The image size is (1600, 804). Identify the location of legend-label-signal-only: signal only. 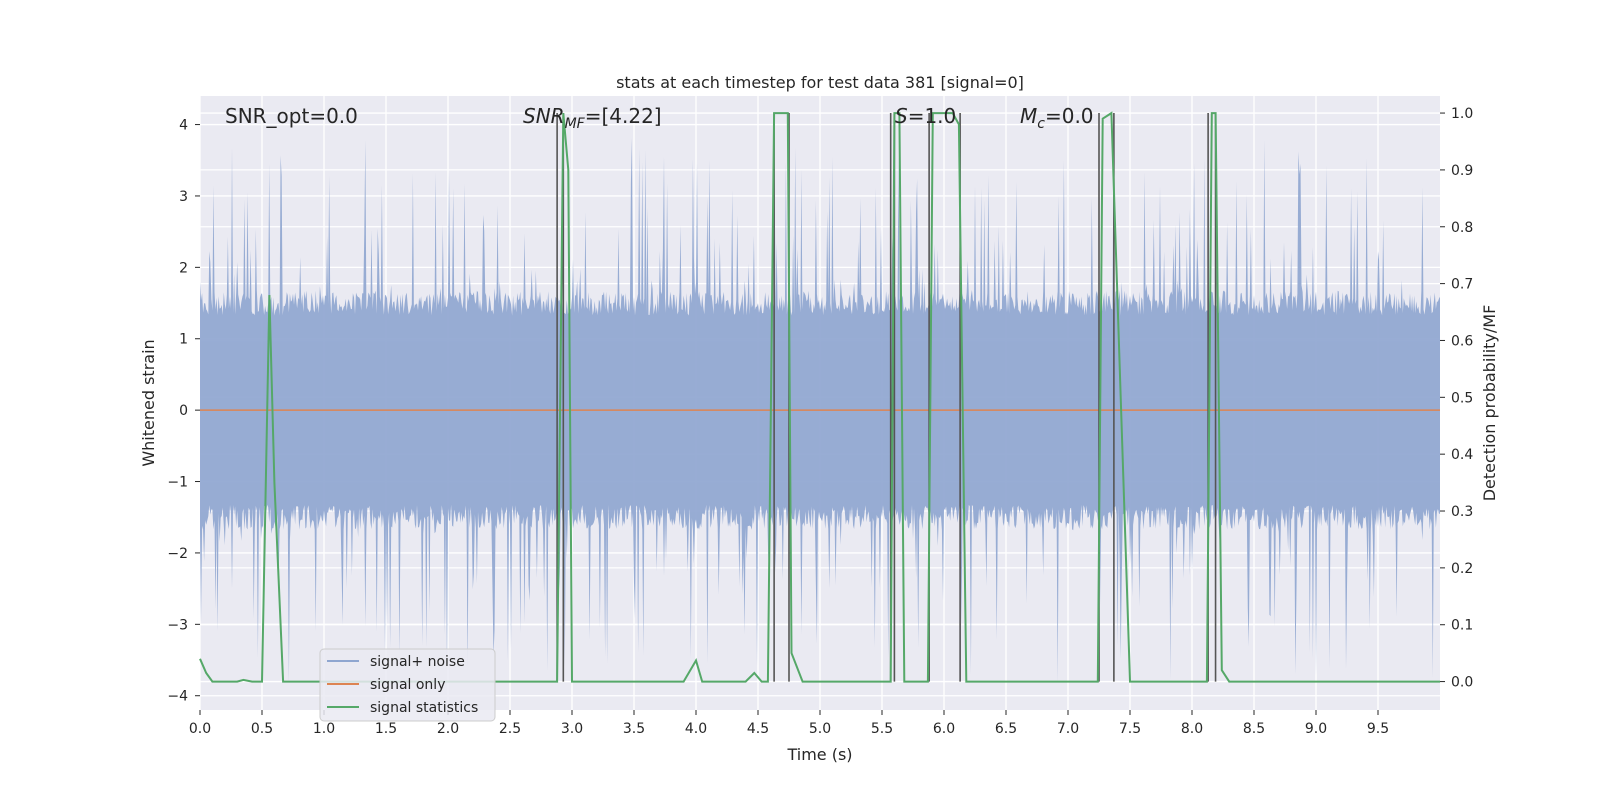
(407, 685).